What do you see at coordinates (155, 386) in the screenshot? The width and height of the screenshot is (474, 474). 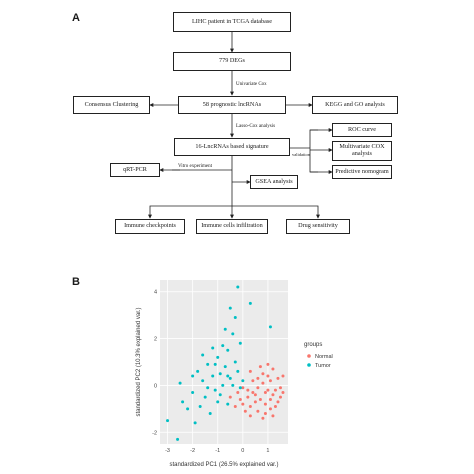 I see `y-tick-label: 0` at bounding box center [155, 386].